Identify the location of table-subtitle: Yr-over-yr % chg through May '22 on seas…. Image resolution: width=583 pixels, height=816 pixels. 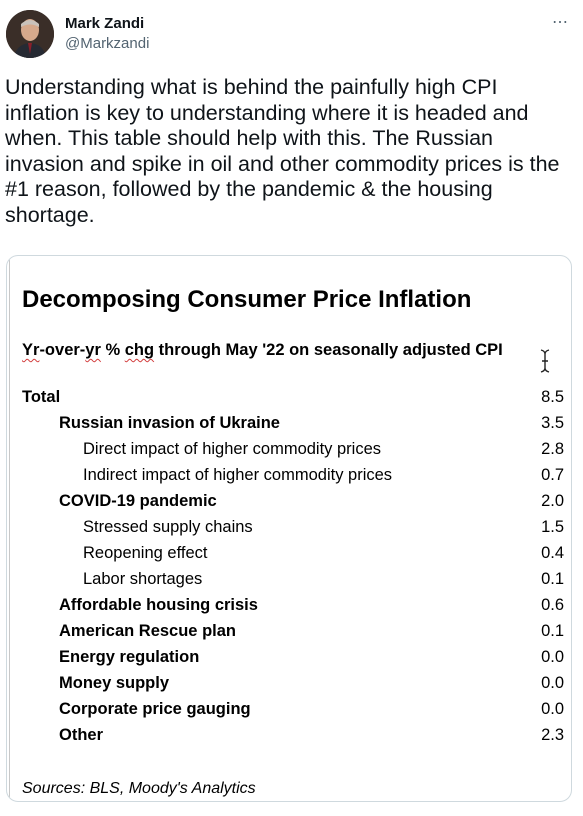
(262, 350).